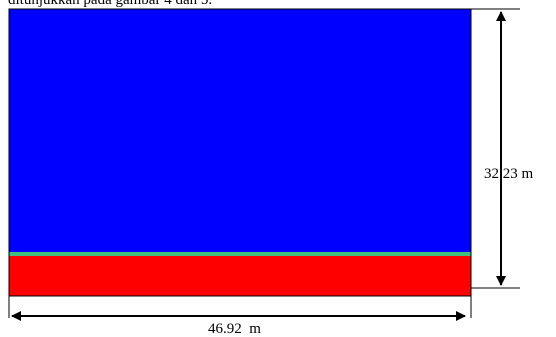 The image size is (556, 337). I want to click on width-label: 46.92 m, so click(234, 329).